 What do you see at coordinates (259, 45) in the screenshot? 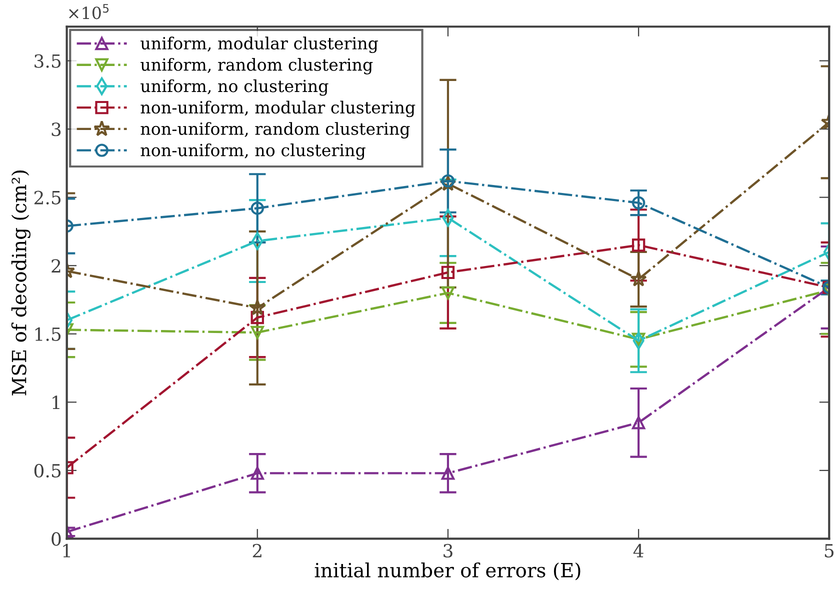
I see `legend-label: uniform, modular clustering` at bounding box center [259, 45].